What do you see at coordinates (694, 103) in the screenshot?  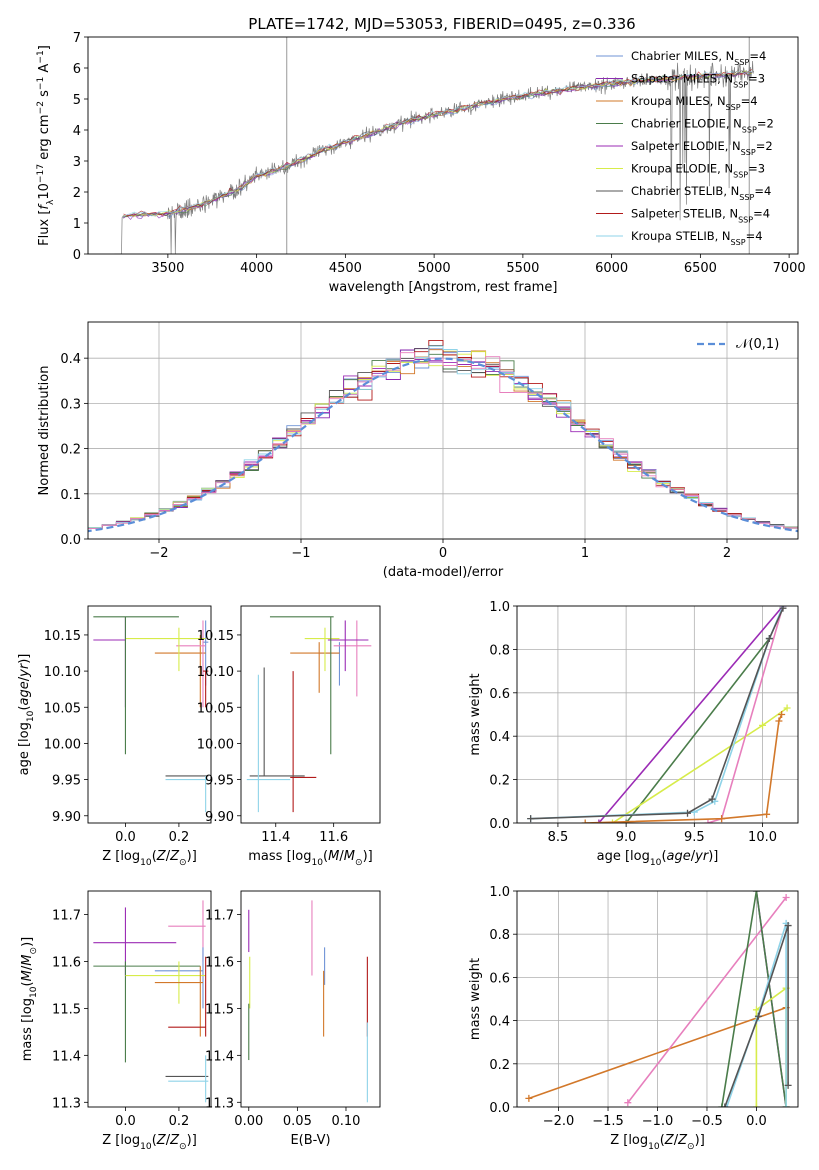 I see `legend-label: Kroupa MILES, NSSP=4` at bounding box center [694, 103].